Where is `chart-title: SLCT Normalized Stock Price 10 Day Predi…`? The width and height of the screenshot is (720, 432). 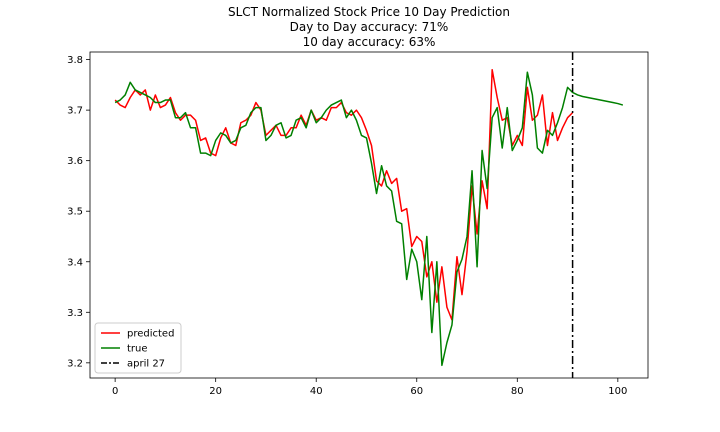
chart-title: SLCT Normalized Stock Price 10 Day Predi… is located at coordinates (369, 27).